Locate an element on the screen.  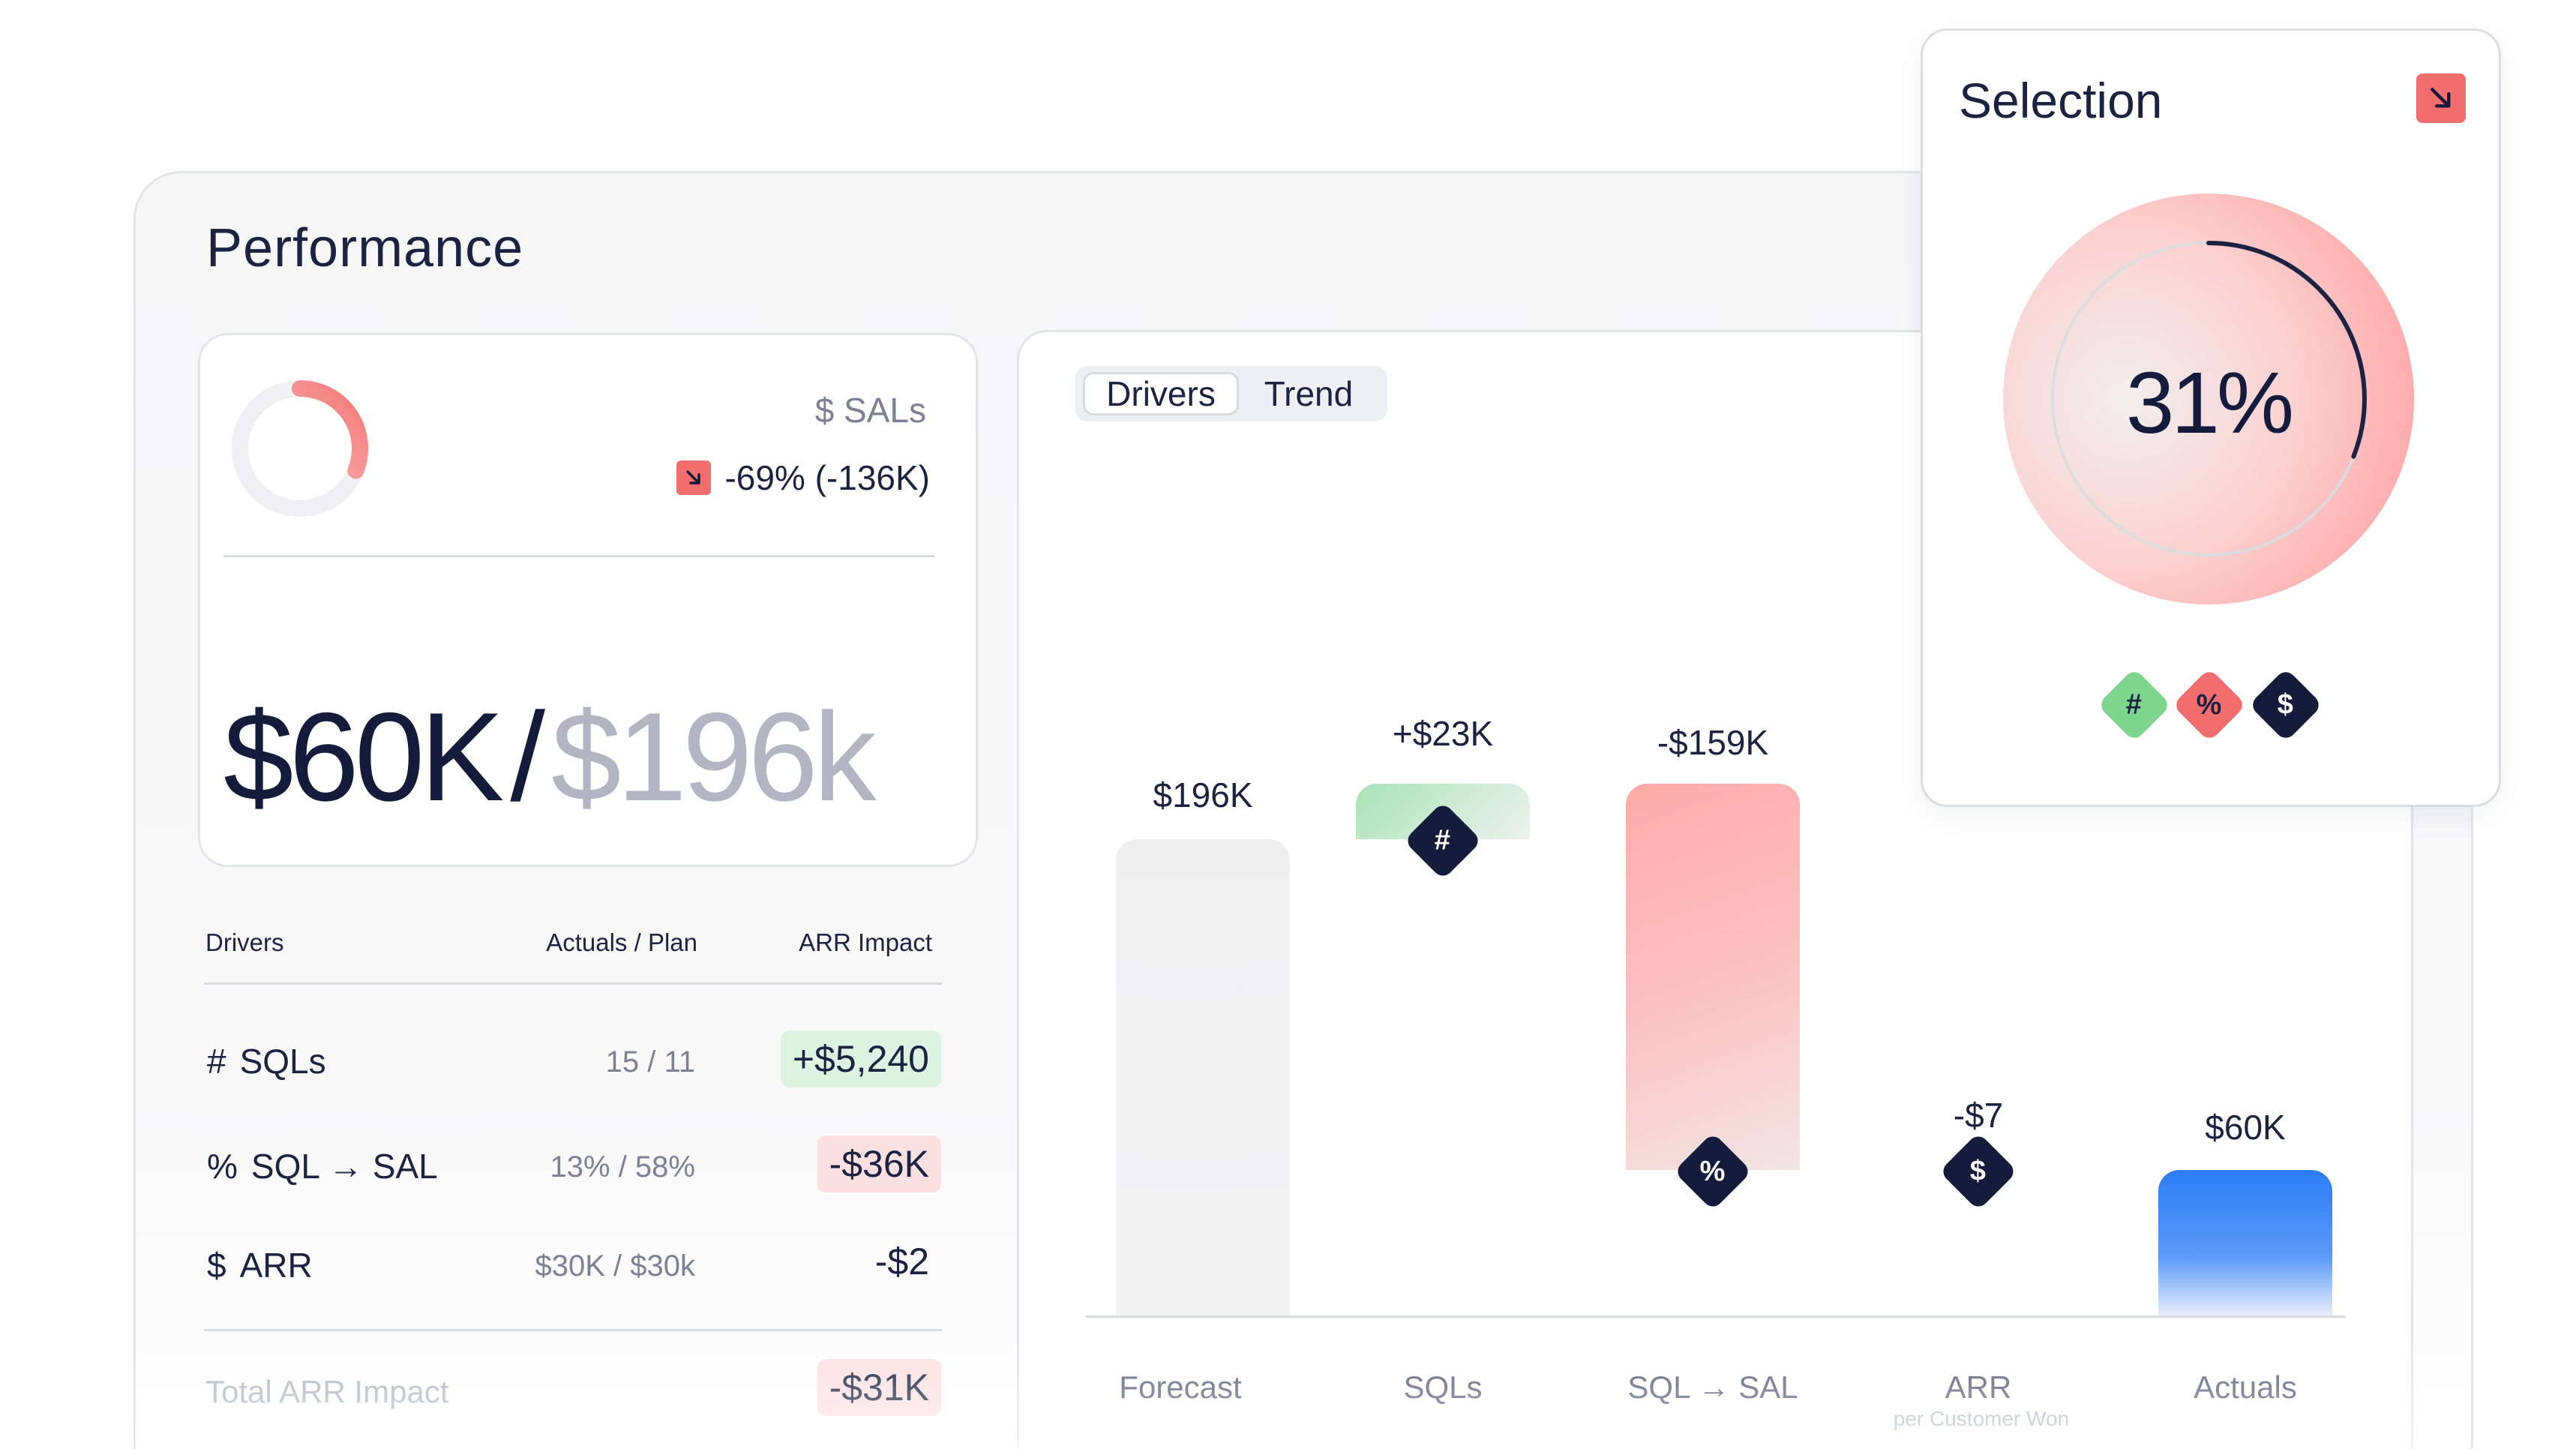
chart-baseline is located at coordinates (1716, 1317).